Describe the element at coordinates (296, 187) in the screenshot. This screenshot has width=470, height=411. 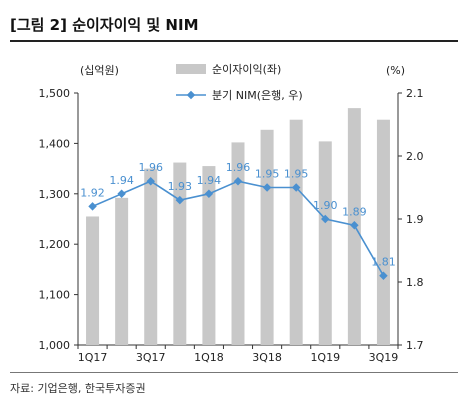
I see `nim-point-4Q18` at that location.